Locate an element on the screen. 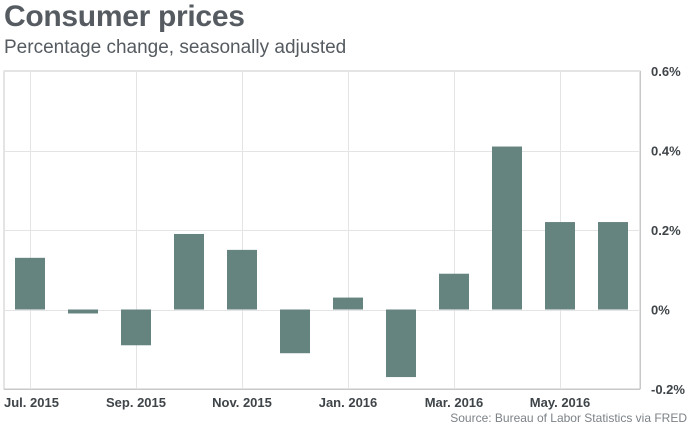  y-tick-label: 0.4% is located at coordinates (666, 151).